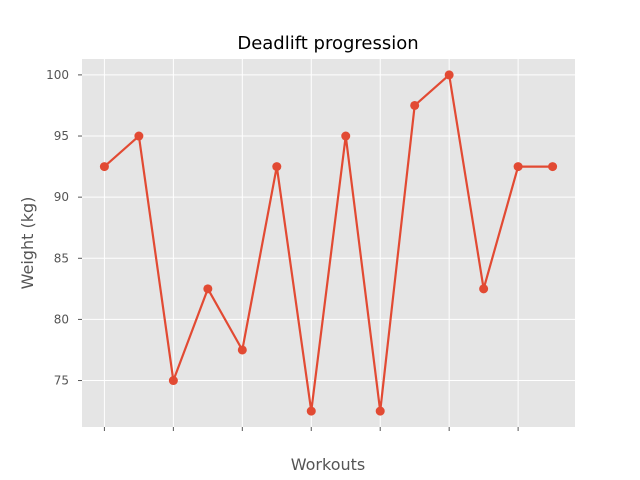 This screenshot has width=640, height=480. I want to click on y-tick-label: 90, so click(61, 197).